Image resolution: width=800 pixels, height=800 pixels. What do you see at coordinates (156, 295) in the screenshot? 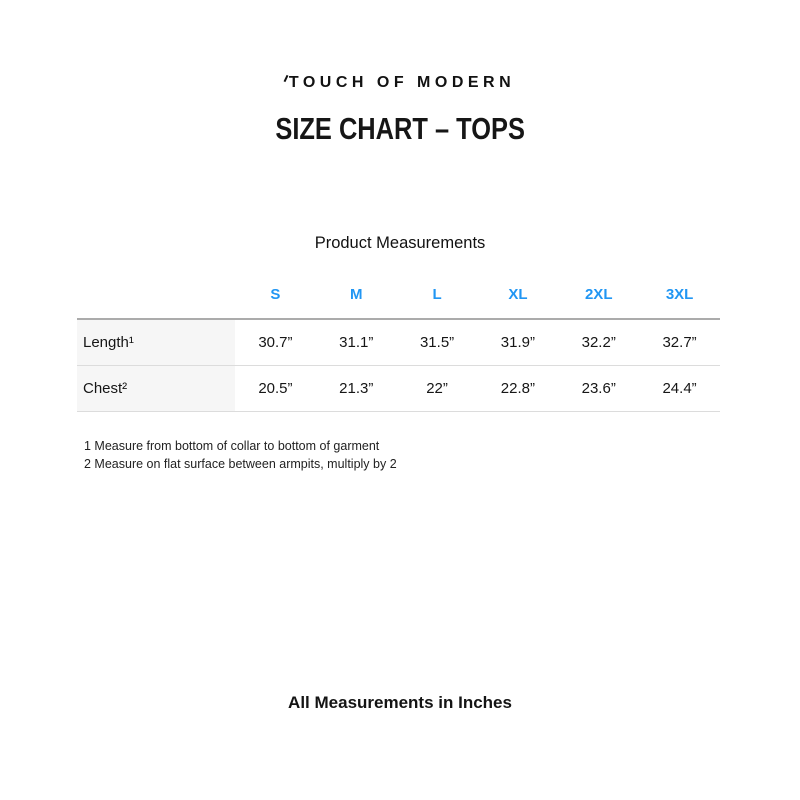
I see `size-header-empty-cell` at bounding box center [156, 295].